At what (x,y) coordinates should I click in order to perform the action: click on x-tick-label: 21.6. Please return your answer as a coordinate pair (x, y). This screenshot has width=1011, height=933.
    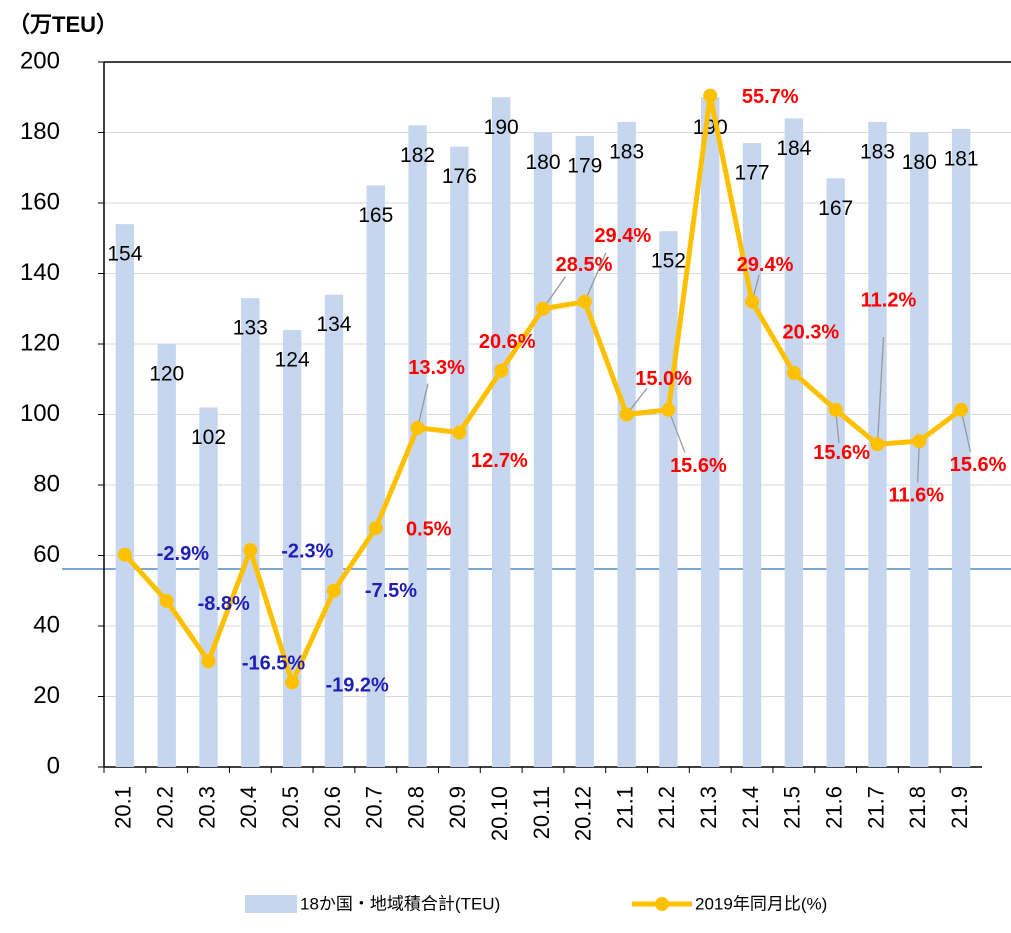
    Looking at the image, I should click on (833, 807).